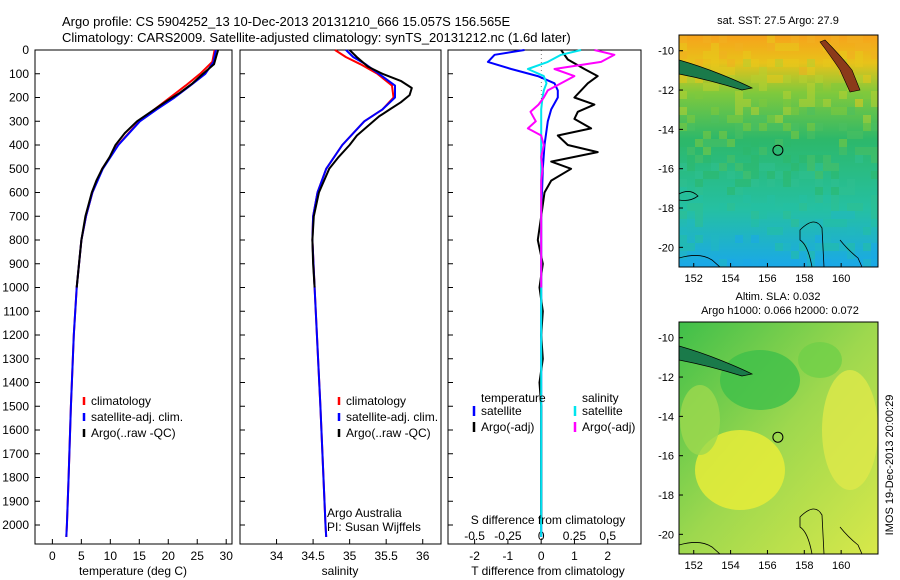  Describe the element at coordinates (198, 556) in the screenshot. I see `x-tick-label: 25` at that location.